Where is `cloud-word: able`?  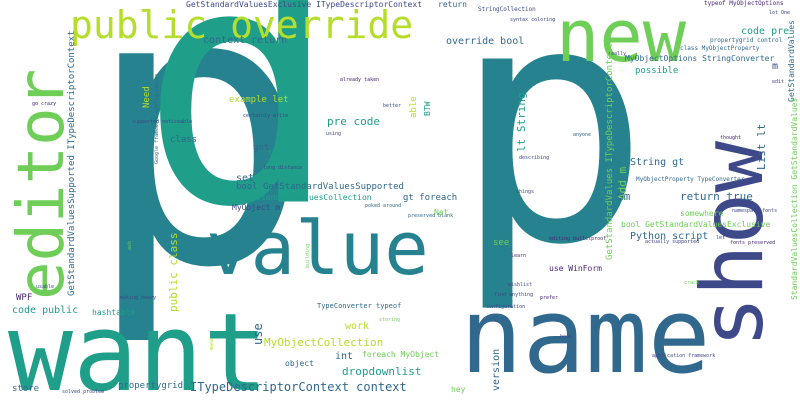
cloud-word: able is located at coordinates (414, 107).